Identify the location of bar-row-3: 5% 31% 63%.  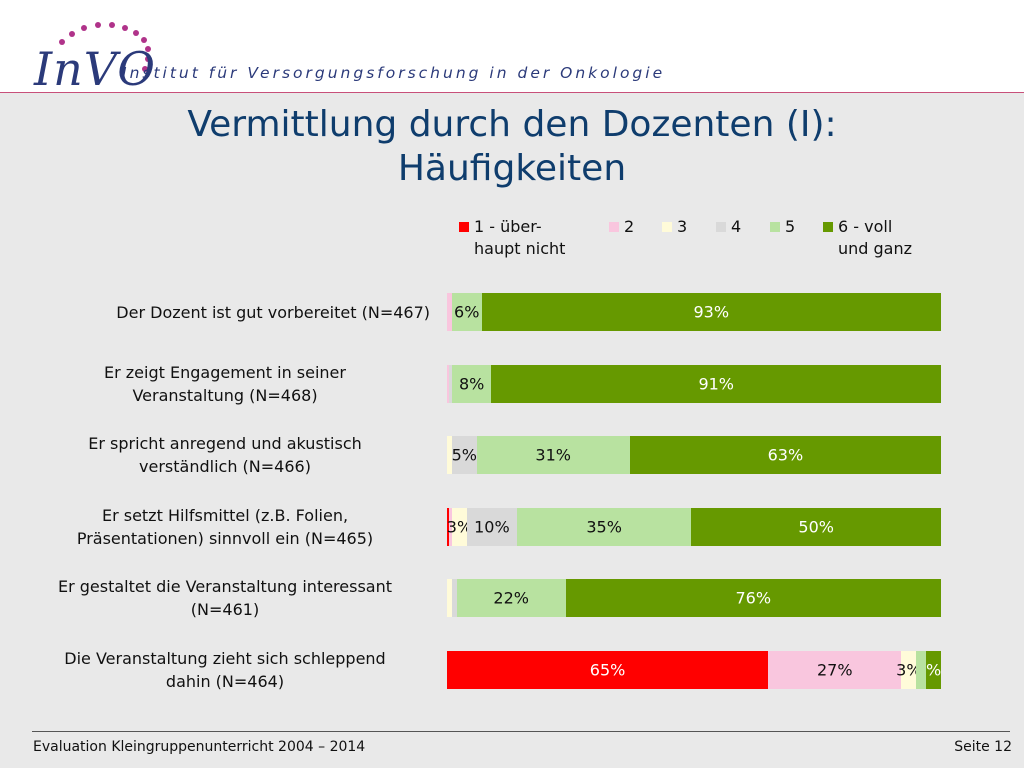
(694, 455).